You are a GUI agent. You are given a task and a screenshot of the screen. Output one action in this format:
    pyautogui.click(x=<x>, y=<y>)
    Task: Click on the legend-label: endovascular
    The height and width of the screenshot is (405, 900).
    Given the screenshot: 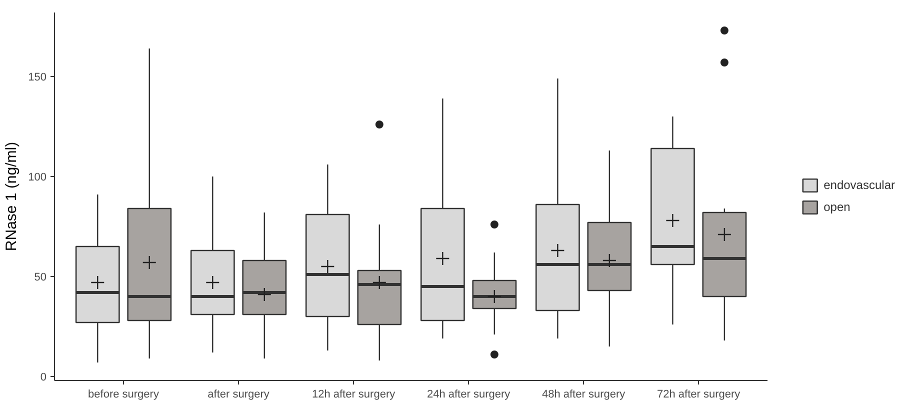 What is the action you would take?
    pyautogui.click(x=859, y=185)
    